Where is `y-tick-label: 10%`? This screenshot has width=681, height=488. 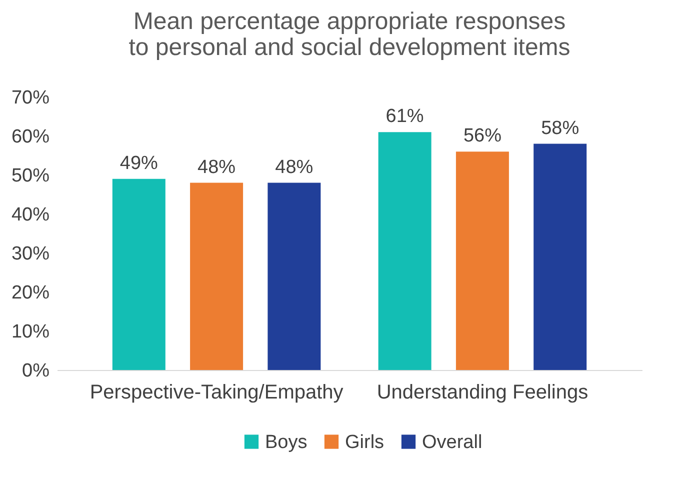
y-tick-label: 10% is located at coordinates (30, 332).